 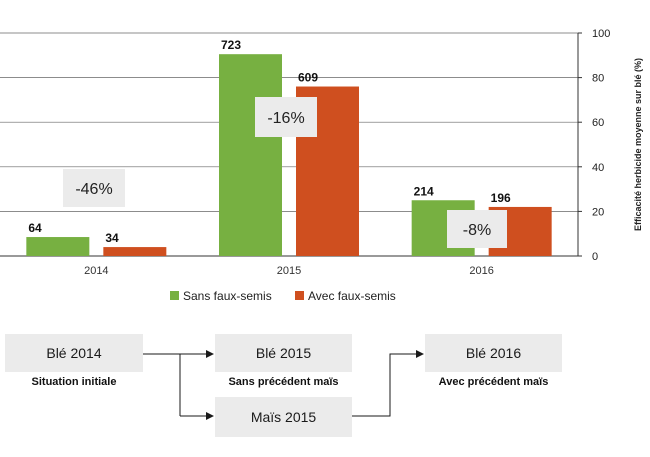 What do you see at coordinates (74, 382) in the screenshot?
I see `caption-situation-initiale: Situation initiale` at bounding box center [74, 382].